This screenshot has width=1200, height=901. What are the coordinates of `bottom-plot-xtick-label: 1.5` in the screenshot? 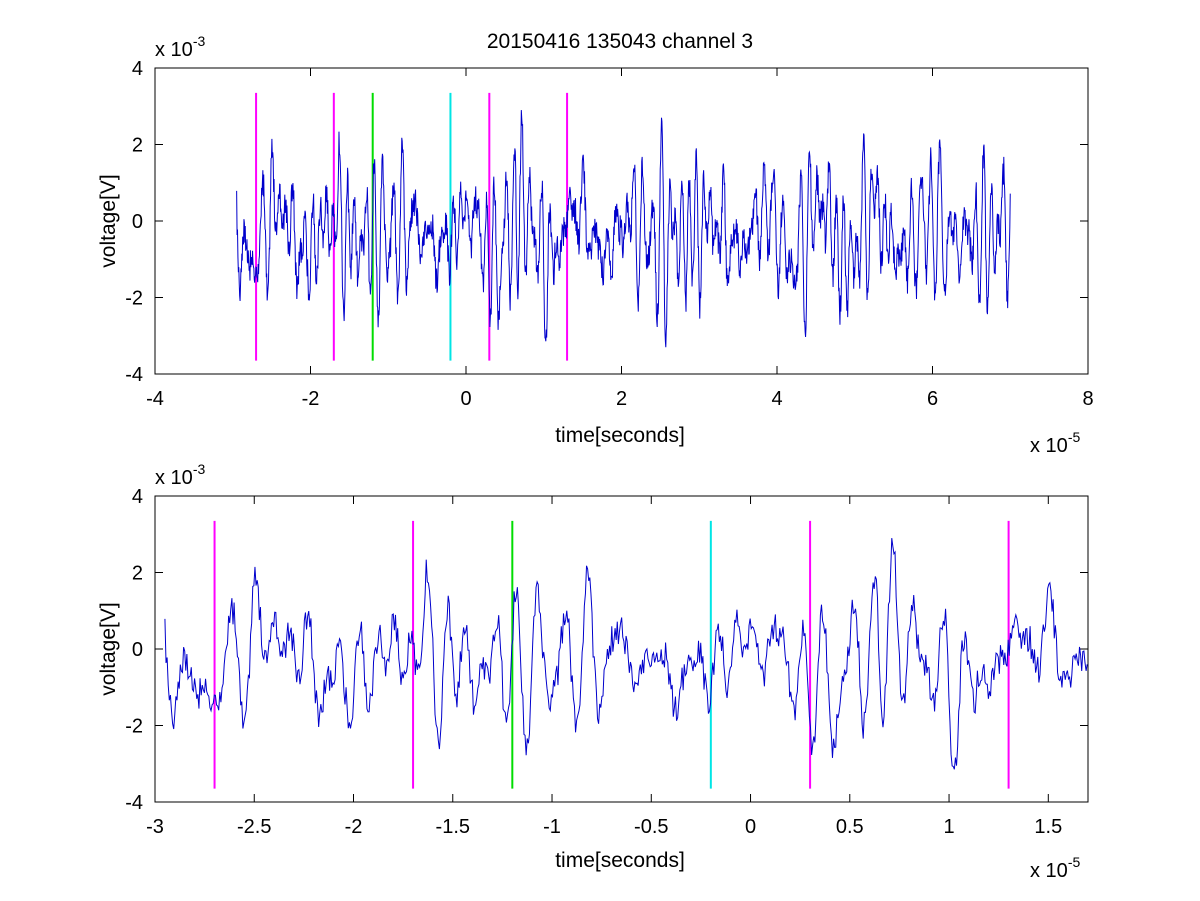 It's located at (1048, 827).